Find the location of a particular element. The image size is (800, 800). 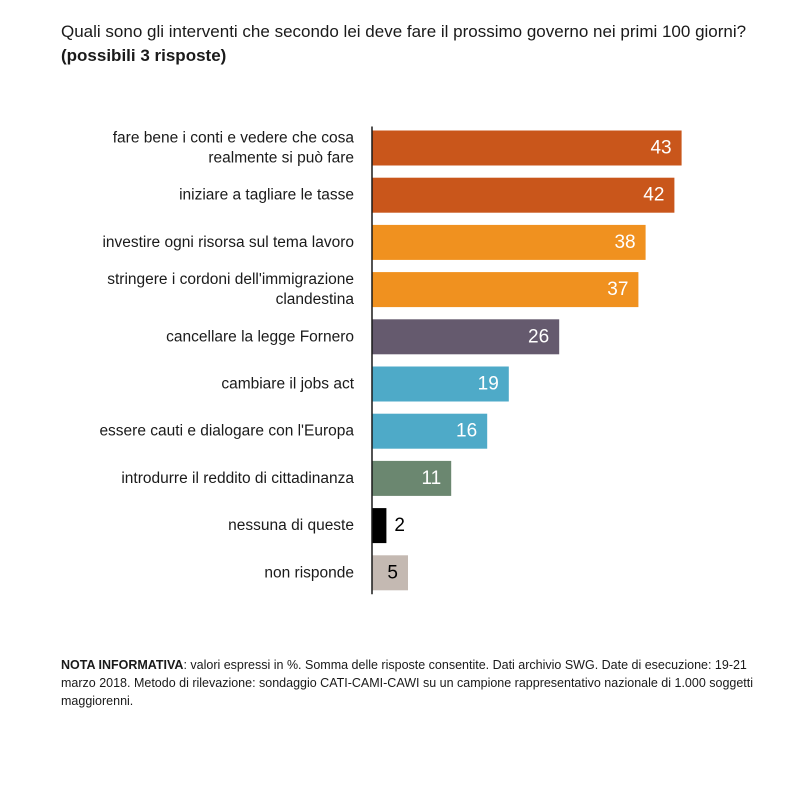

category-label-2: iniziare a tagliare le tasse is located at coordinates (266, 195).